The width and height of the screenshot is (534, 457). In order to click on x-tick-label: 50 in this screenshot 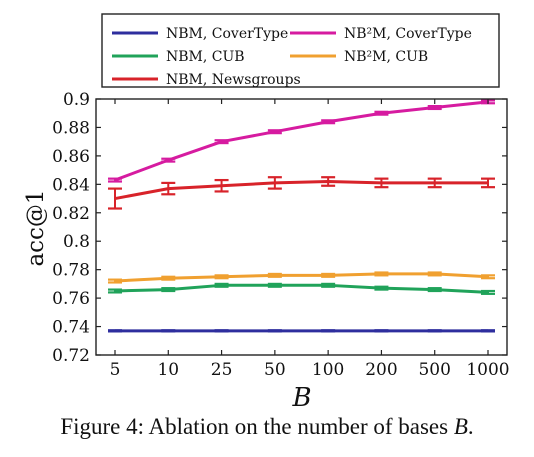, I will do `click(275, 370)`.